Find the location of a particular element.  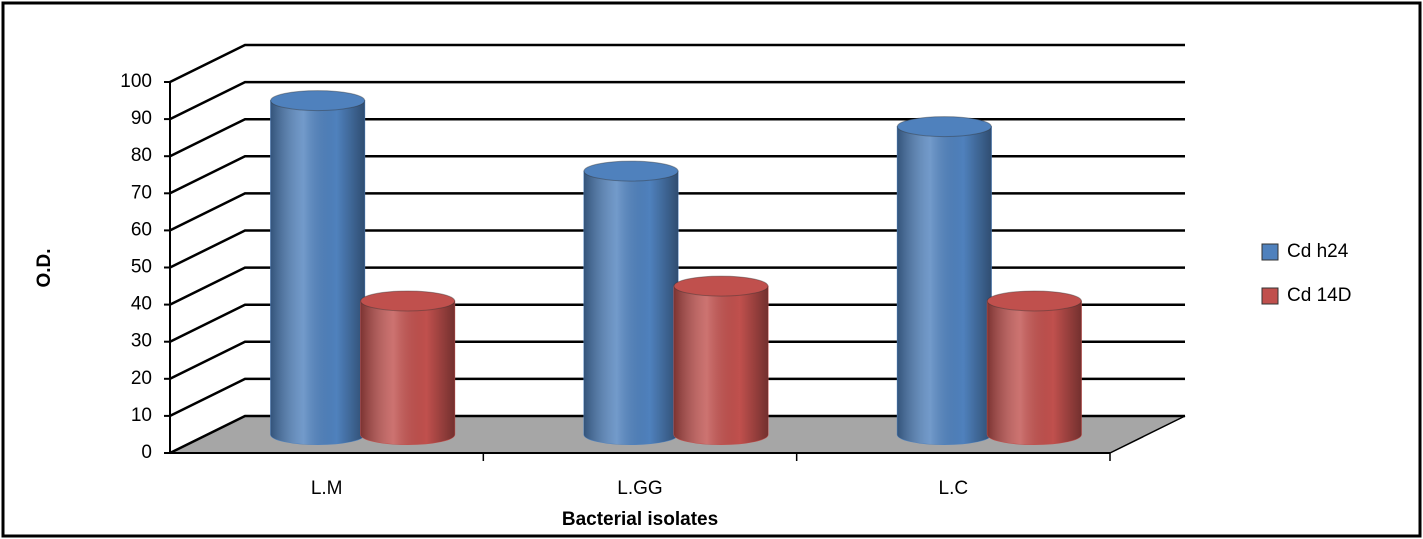

x-axis-title: Bacterial isolates is located at coordinates (640, 519).